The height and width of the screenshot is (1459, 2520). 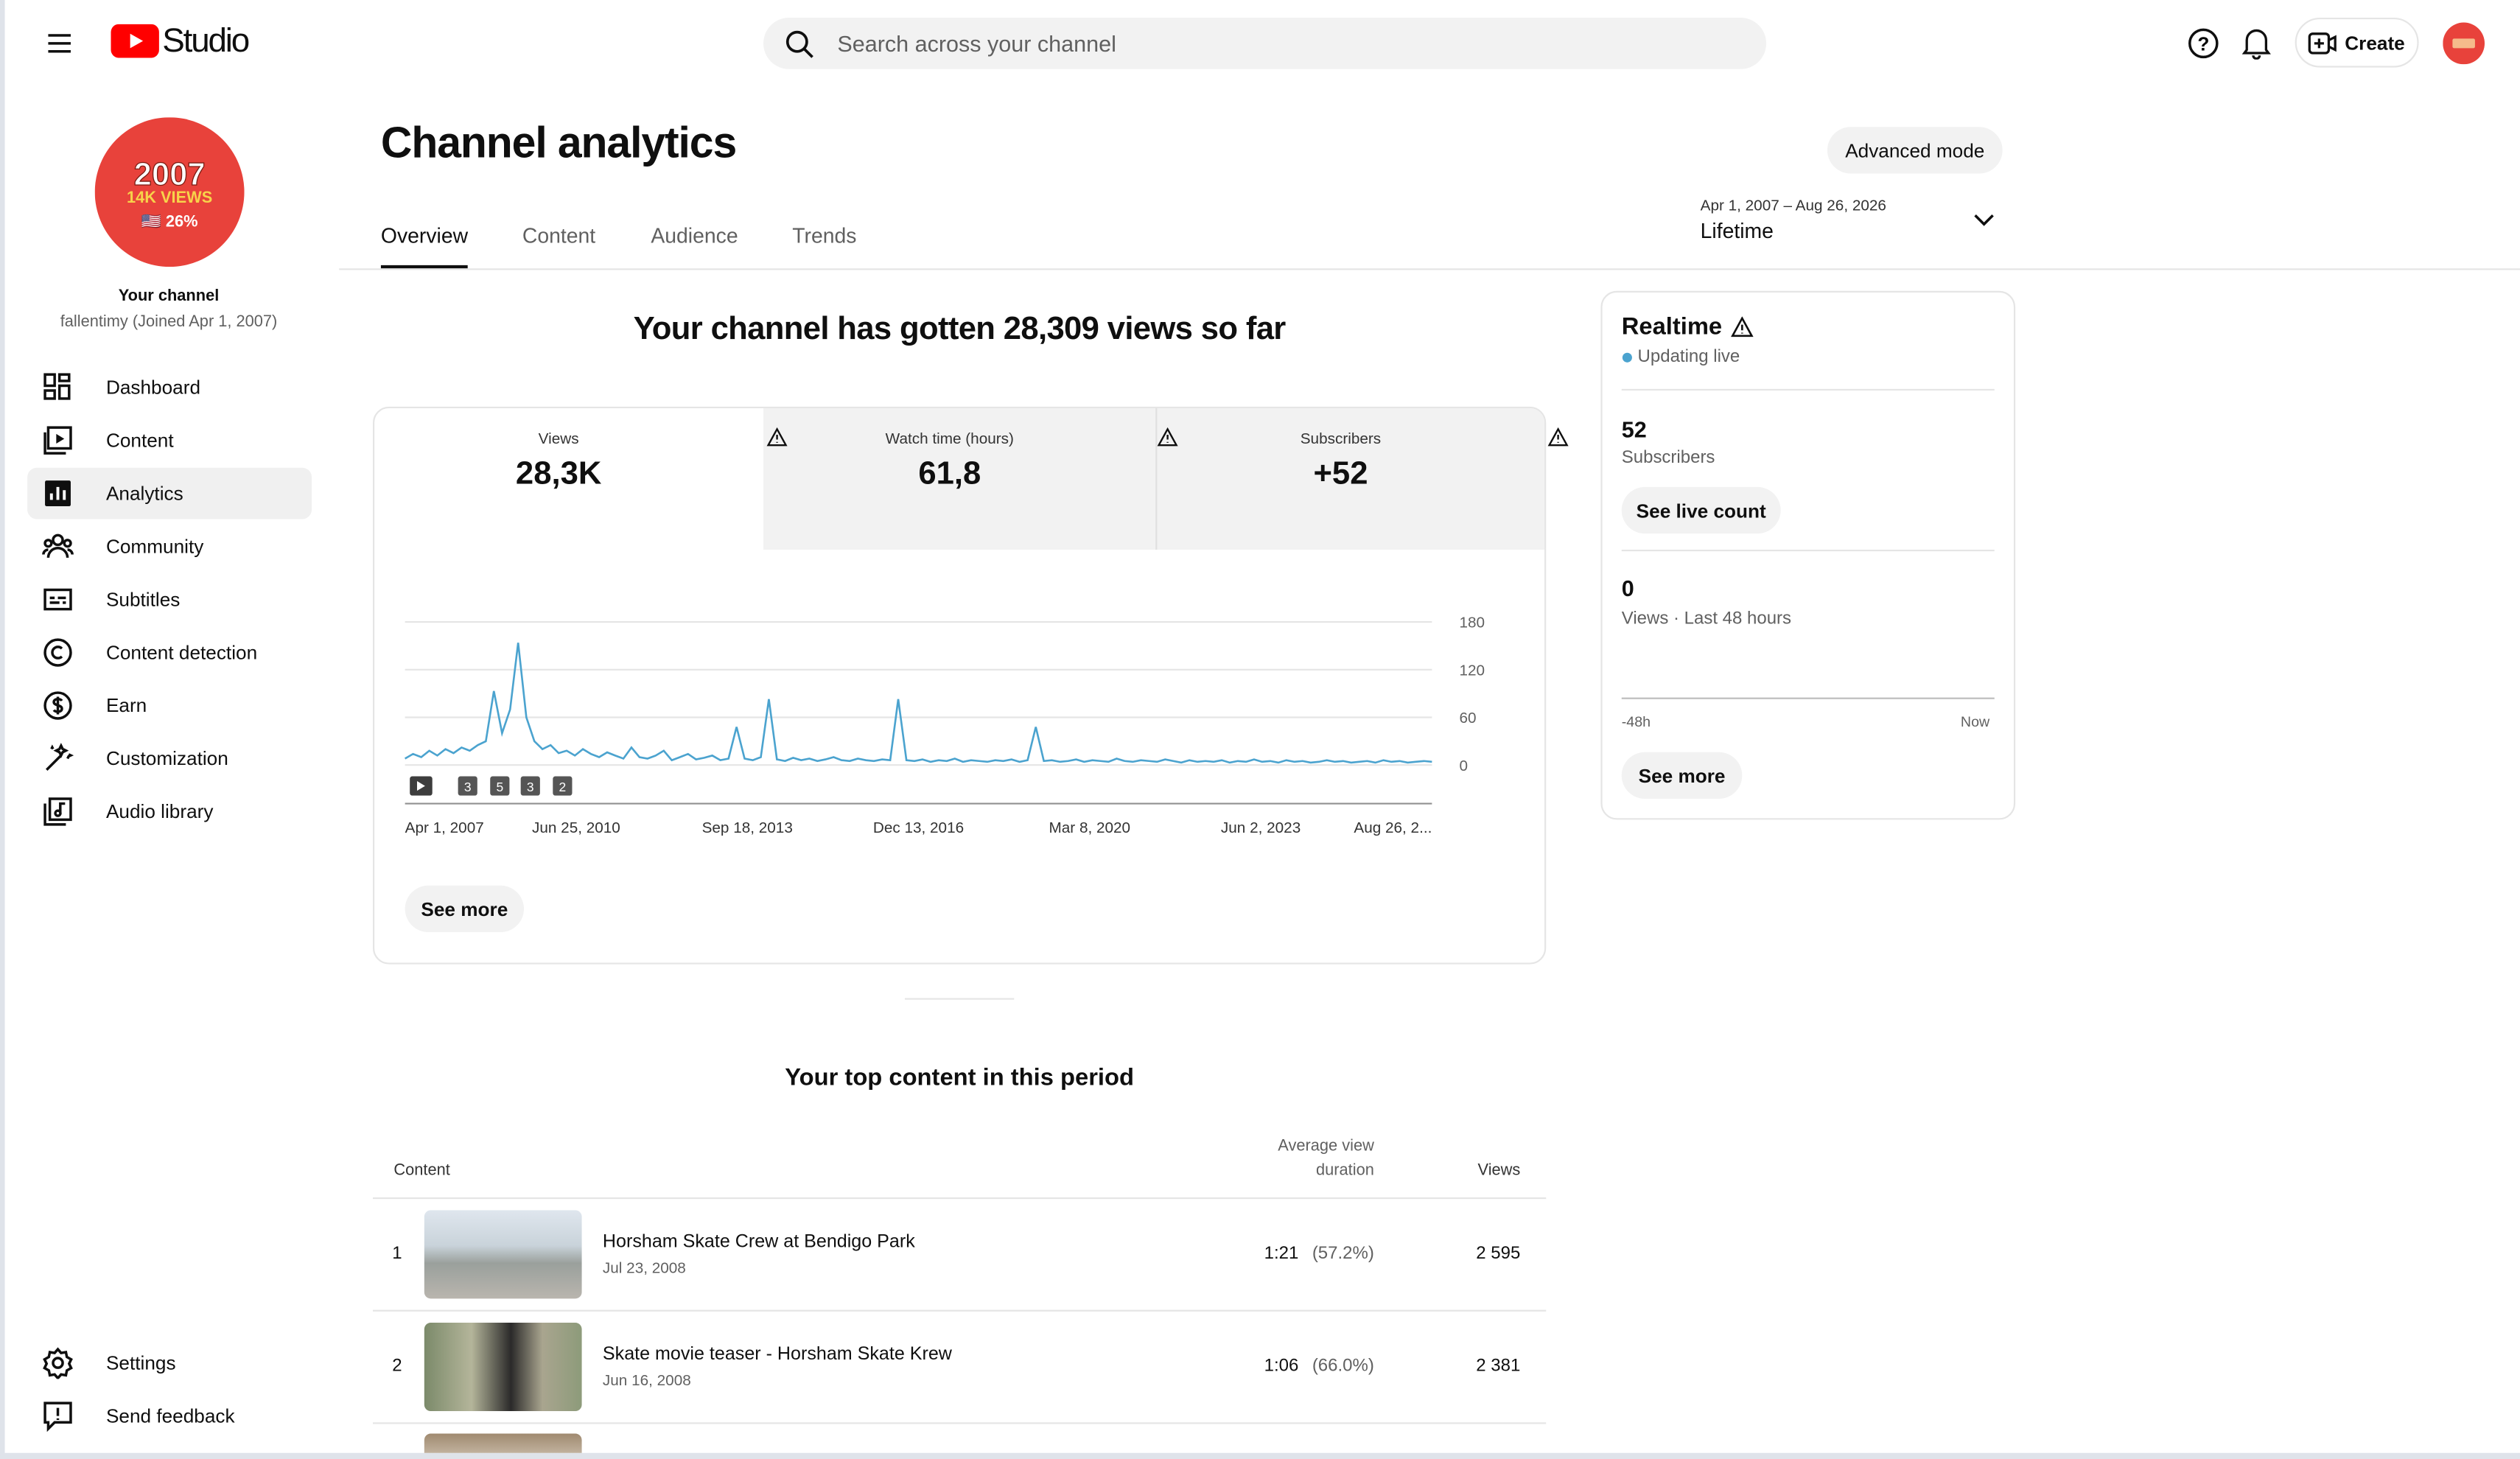 What do you see at coordinates (646, 1381) in the screenshot?
I see `video-date: Jun 16, 2008` at bounding box center [646, 1381].